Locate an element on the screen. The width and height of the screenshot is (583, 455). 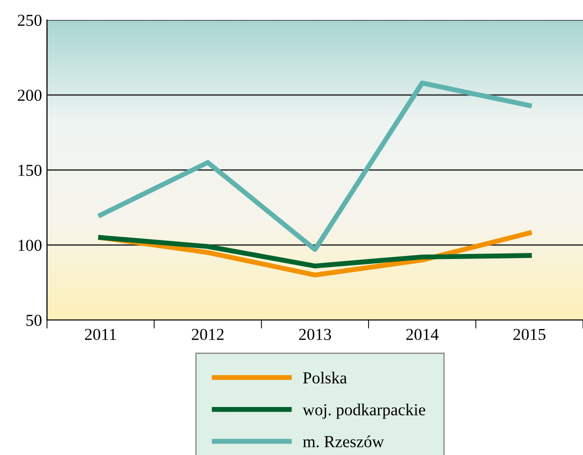
legend-label: Polska is located at coordinates (325, 378).